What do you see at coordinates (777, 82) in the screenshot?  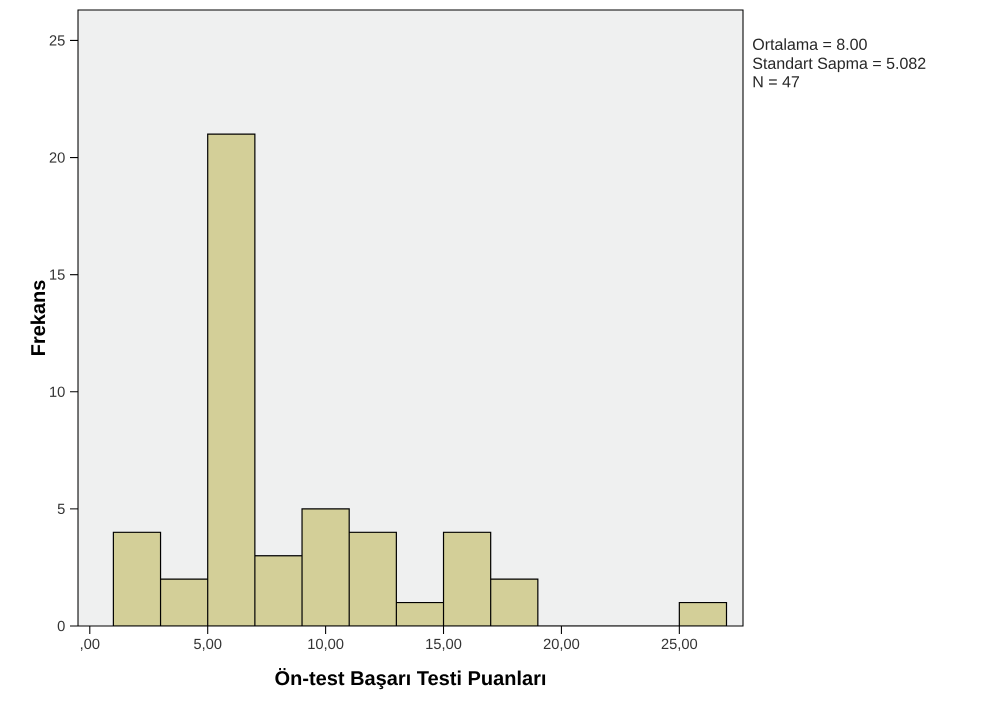 I see `text: N = 47` at bounding box center [777, 82].